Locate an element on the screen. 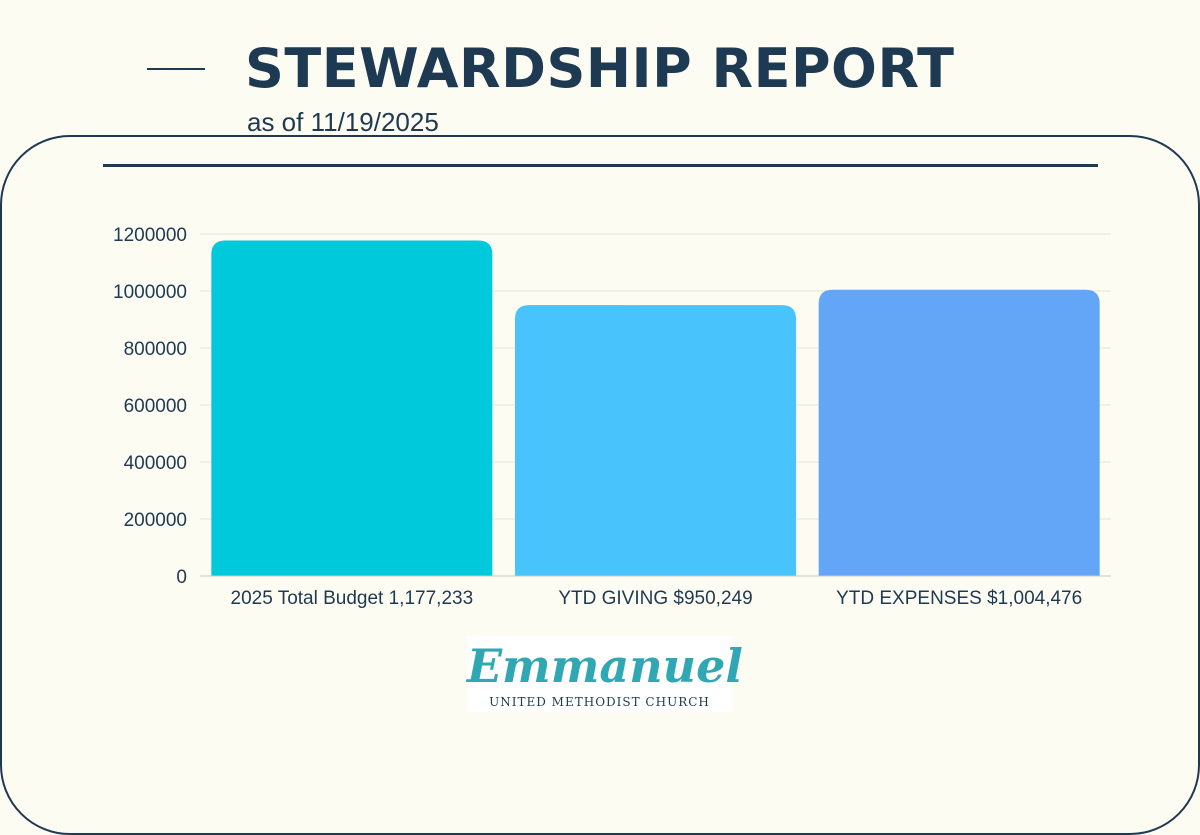  x-category-label: 2025 Total Budget 1,177,233 is located at coordinates (352, 598).